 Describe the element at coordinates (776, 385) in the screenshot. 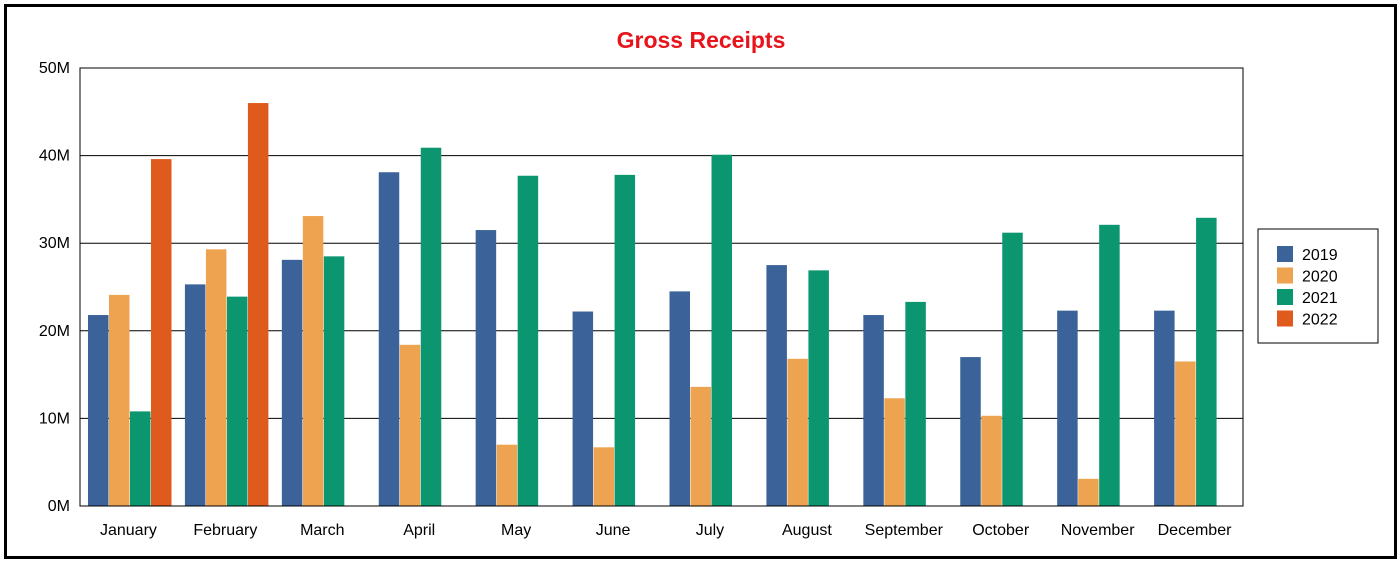

I see `bar-2019-august` at that location.